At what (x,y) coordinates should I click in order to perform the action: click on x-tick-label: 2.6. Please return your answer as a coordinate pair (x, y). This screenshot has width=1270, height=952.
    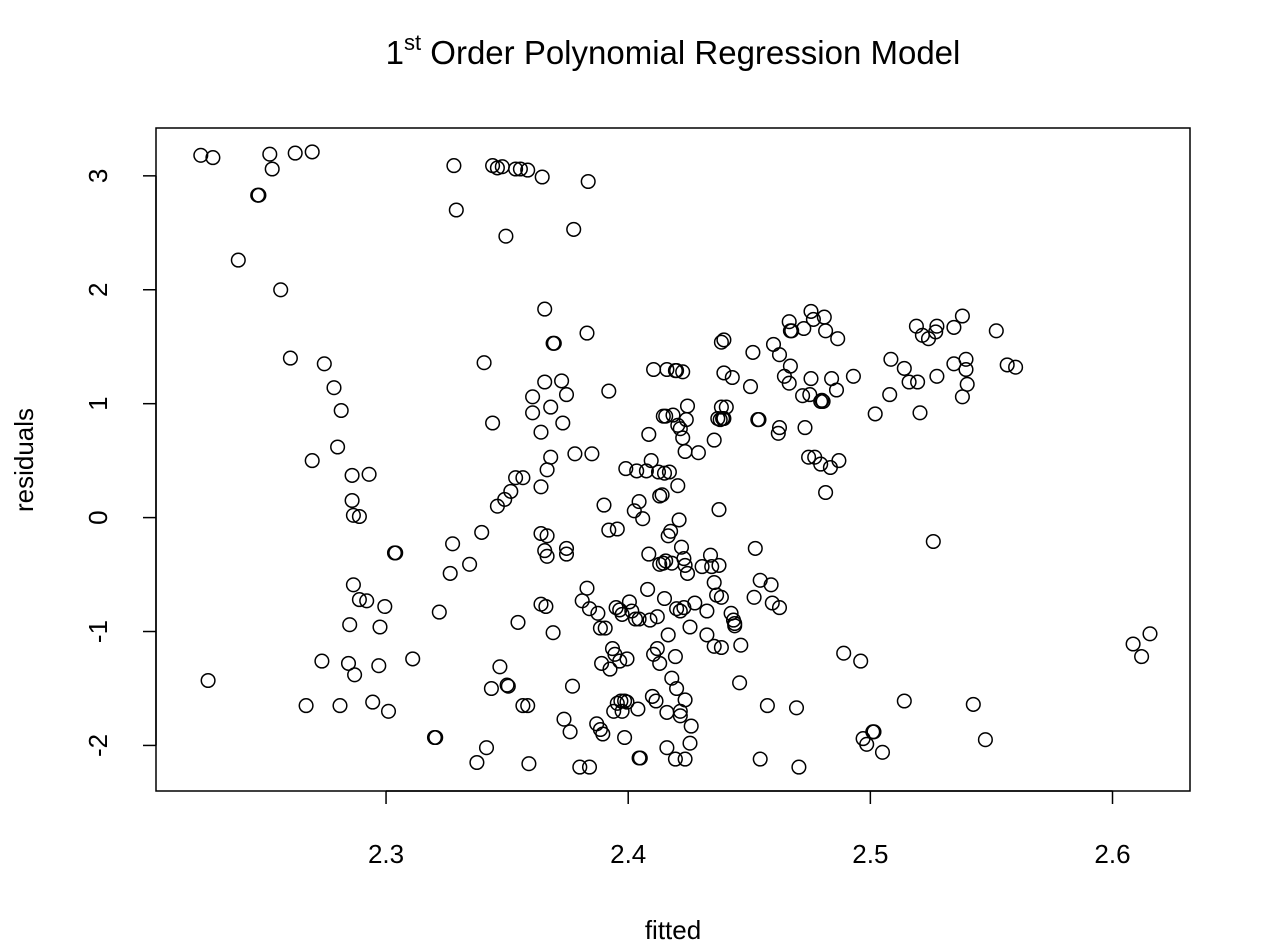
    Looking at the image, I should click on (1112, 854).